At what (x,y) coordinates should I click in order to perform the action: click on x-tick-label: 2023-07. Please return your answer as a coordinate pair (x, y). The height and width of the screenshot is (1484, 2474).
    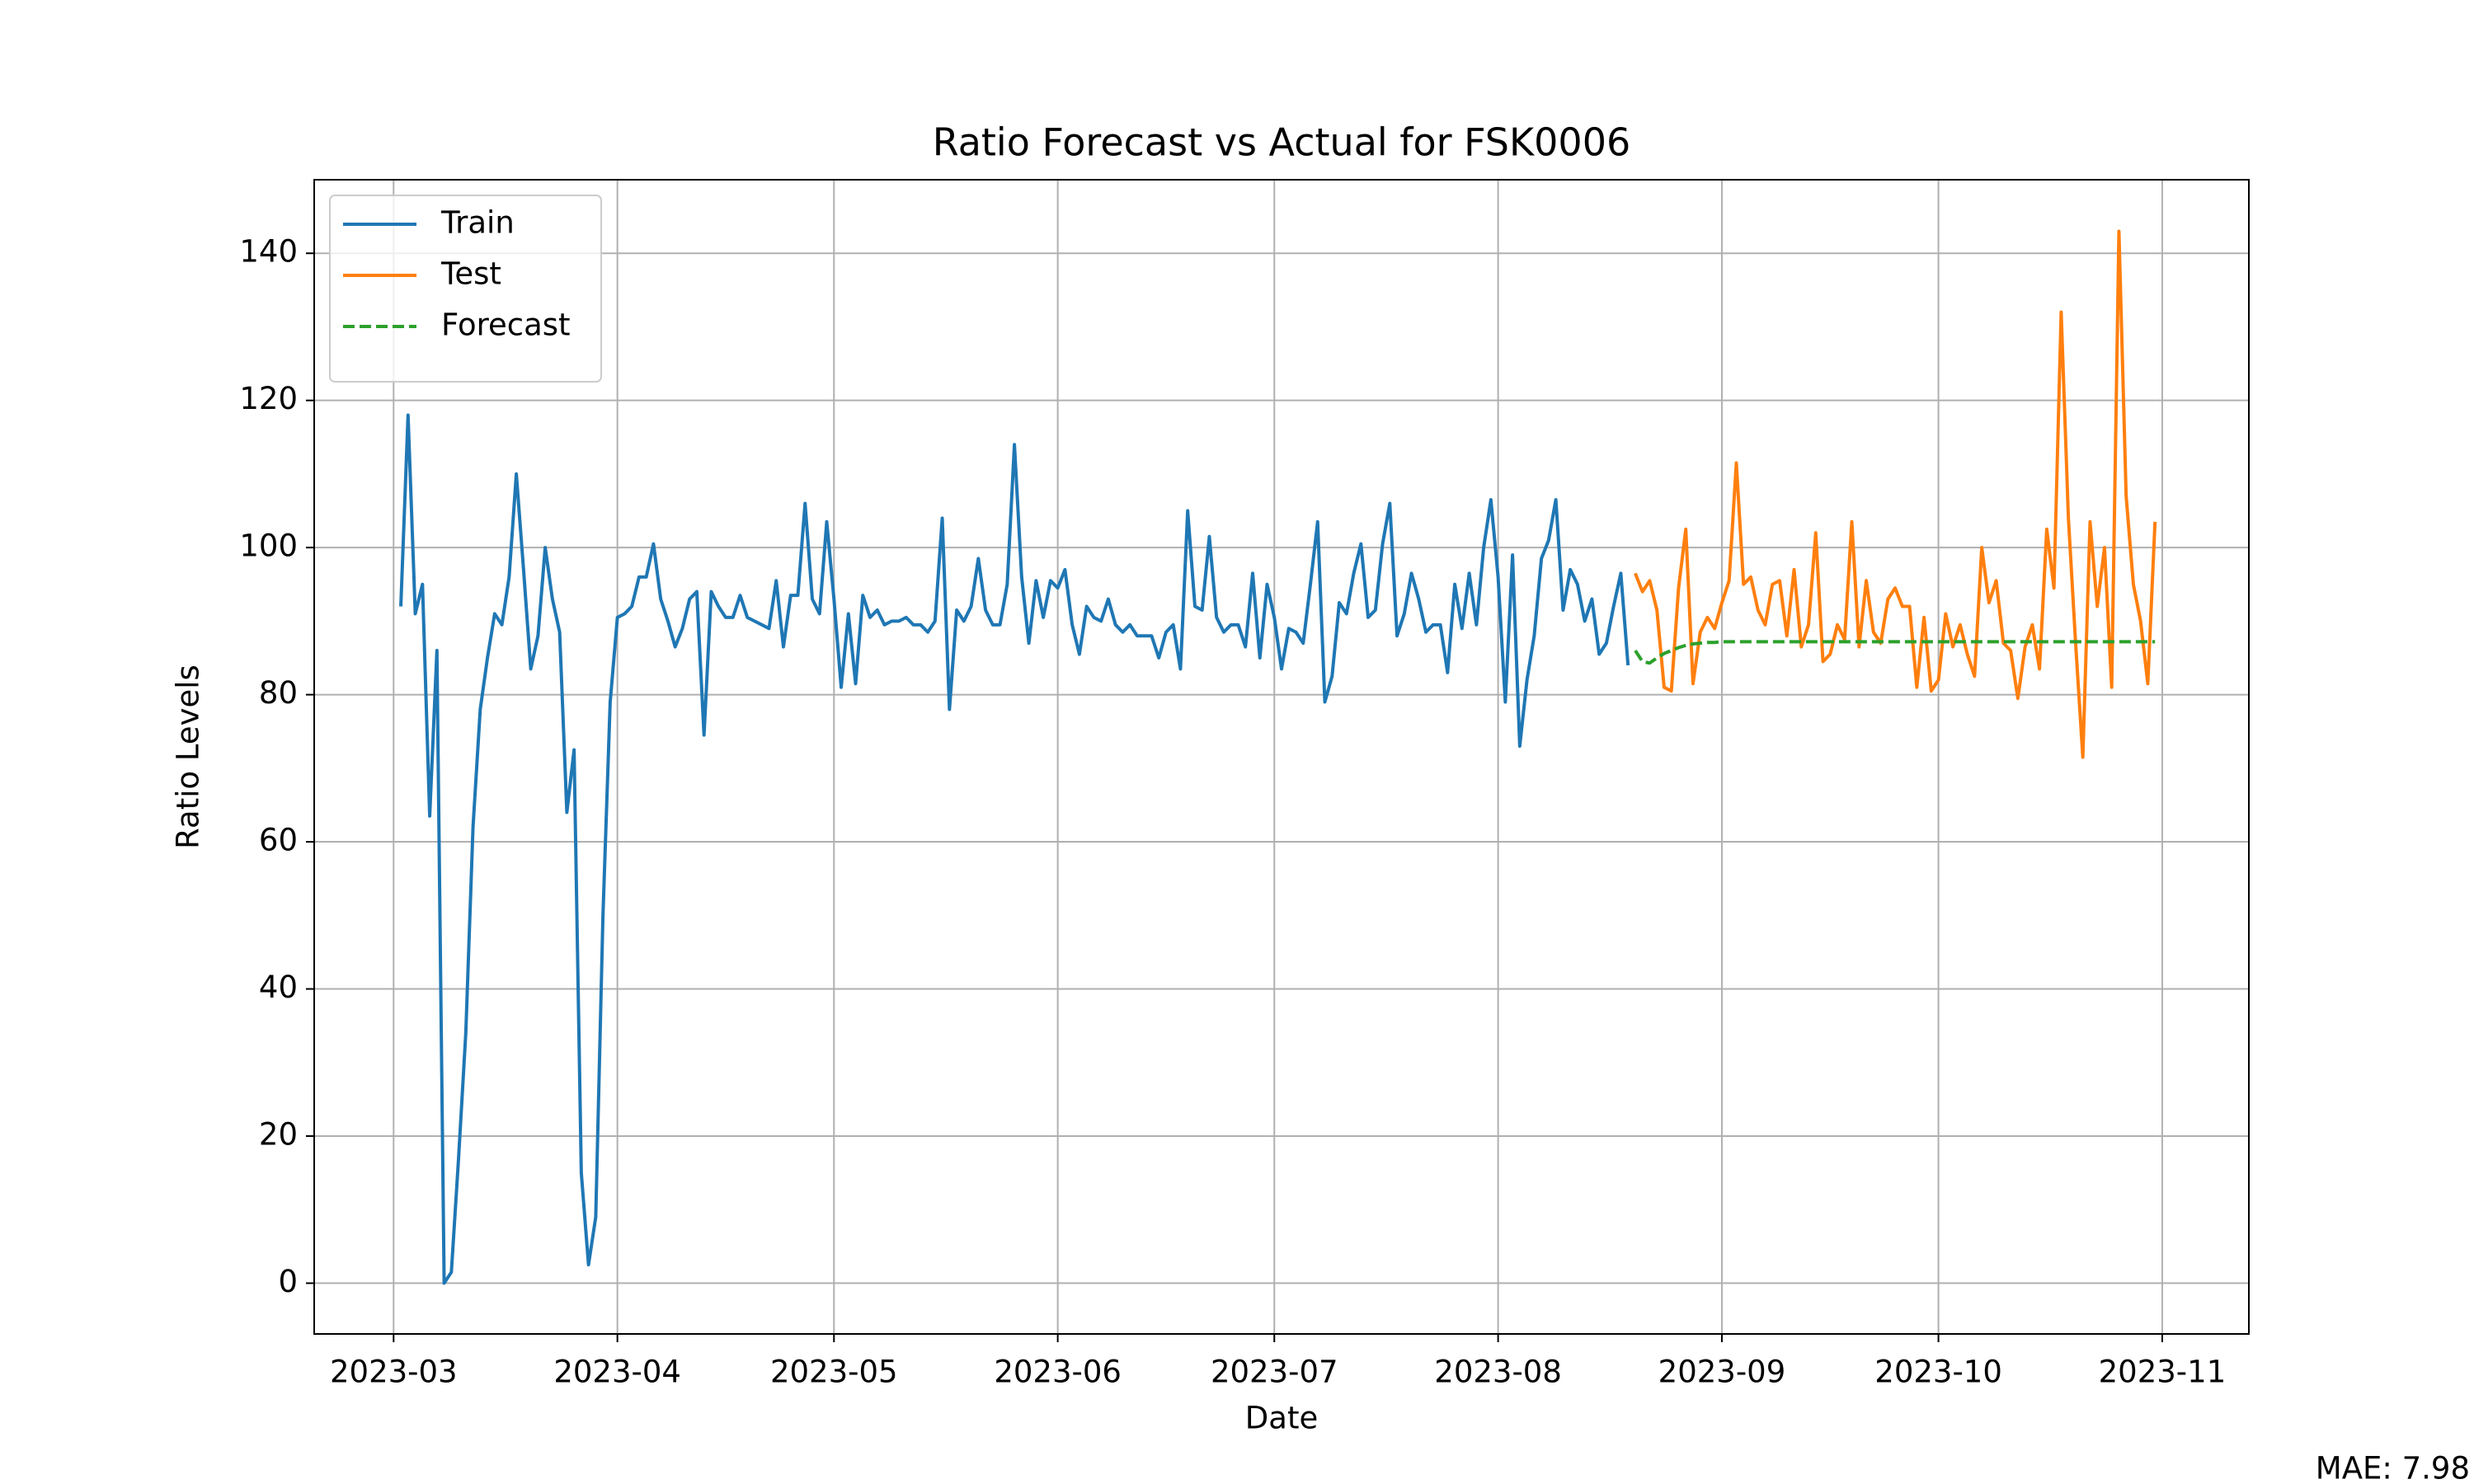
    Looking at the image, I should click on (1274, 1372).